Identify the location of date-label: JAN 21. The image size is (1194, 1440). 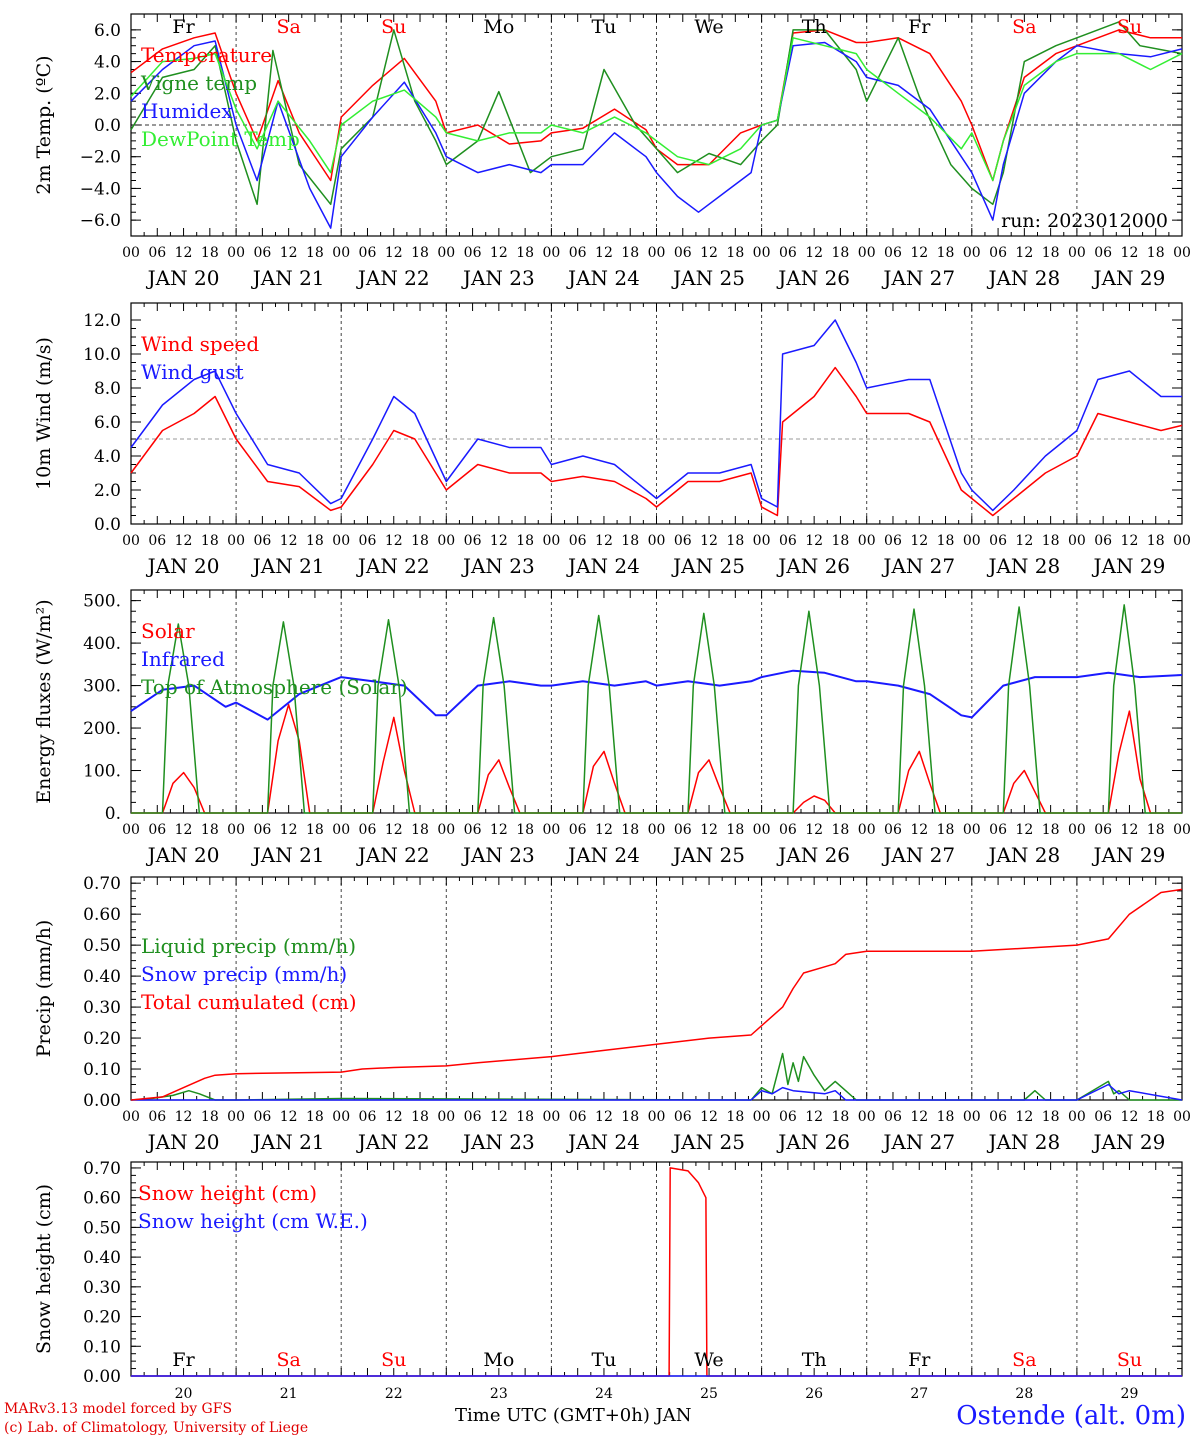
(288, 855).